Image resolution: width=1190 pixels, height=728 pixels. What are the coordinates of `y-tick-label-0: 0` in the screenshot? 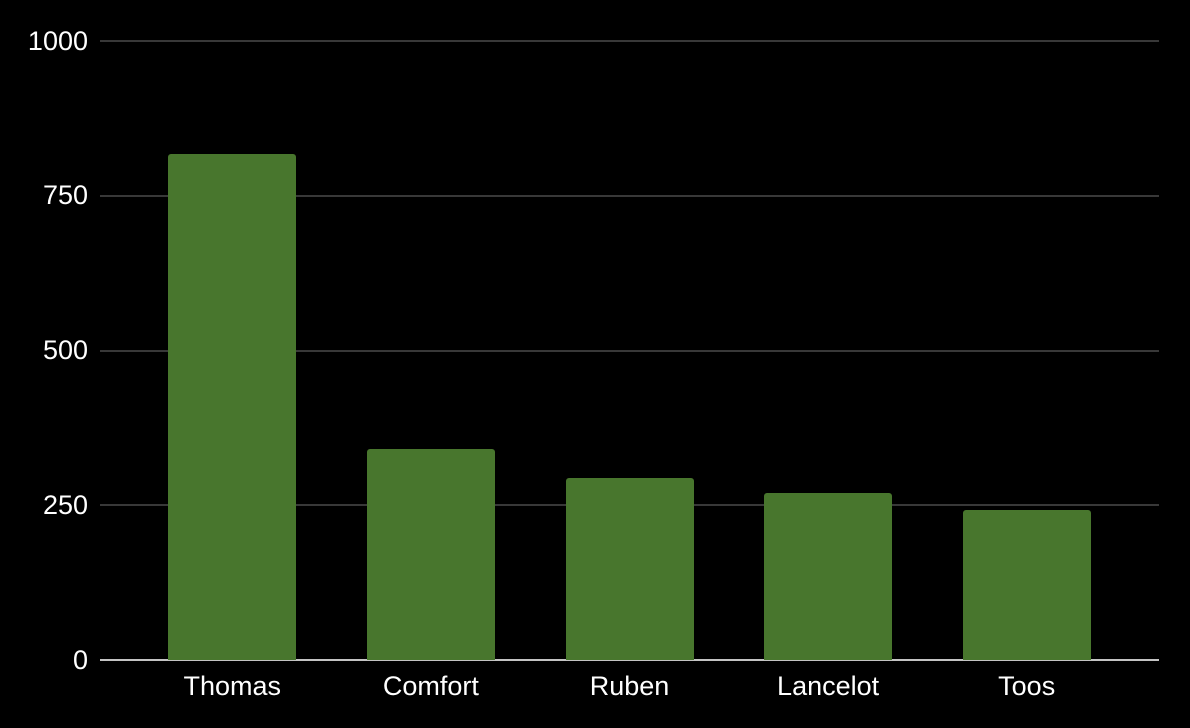 It's located at (80, 659).